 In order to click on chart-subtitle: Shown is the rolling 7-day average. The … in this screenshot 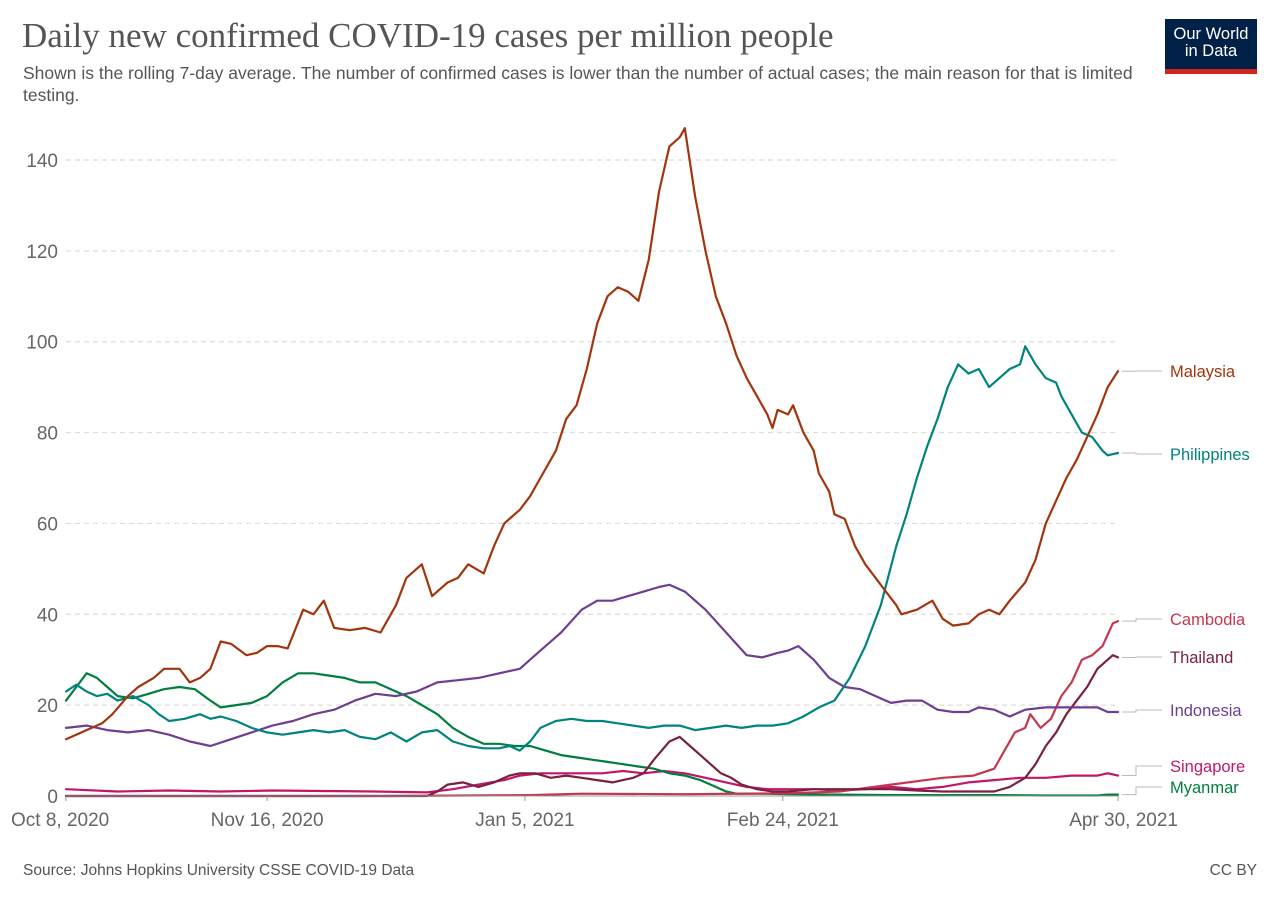, I will do `click(578, 84)`.